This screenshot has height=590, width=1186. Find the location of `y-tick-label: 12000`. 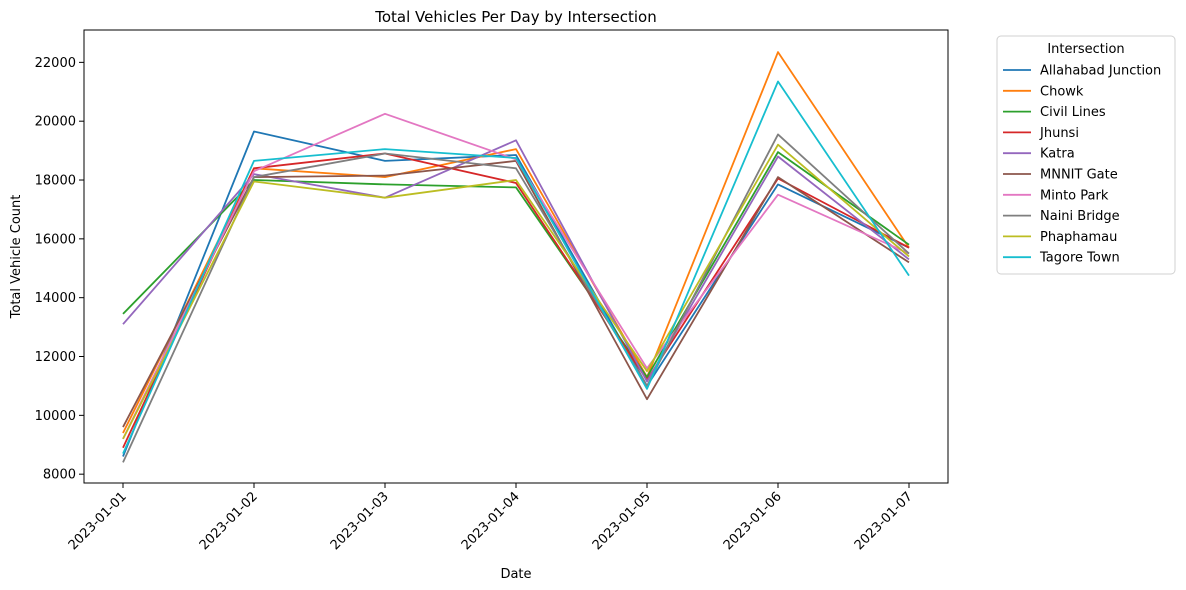

y-tick-label: 12000 is located at coordinates (55, 357).